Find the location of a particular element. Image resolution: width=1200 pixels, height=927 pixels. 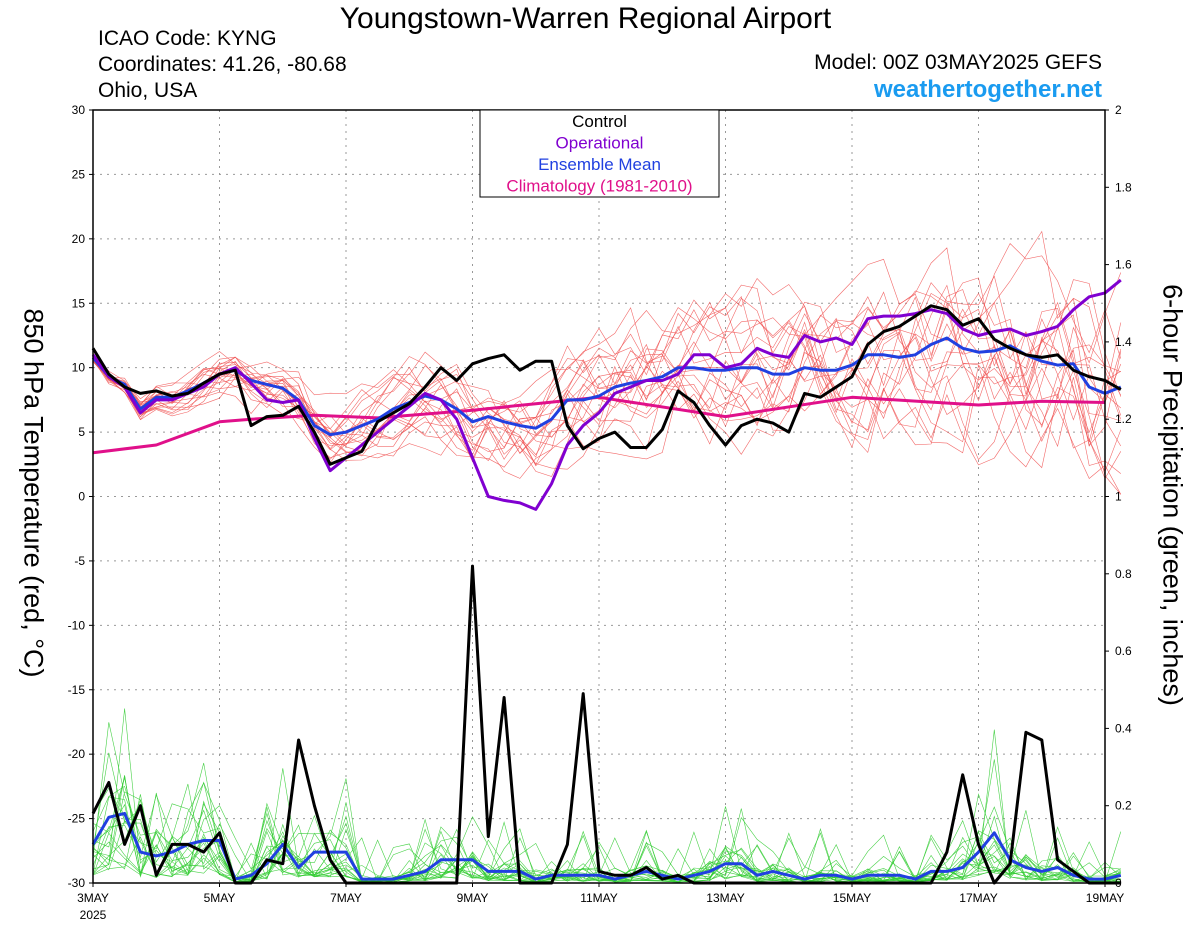

icao-code: ICAO Code: KYNG is located at coordinates (187, 38).